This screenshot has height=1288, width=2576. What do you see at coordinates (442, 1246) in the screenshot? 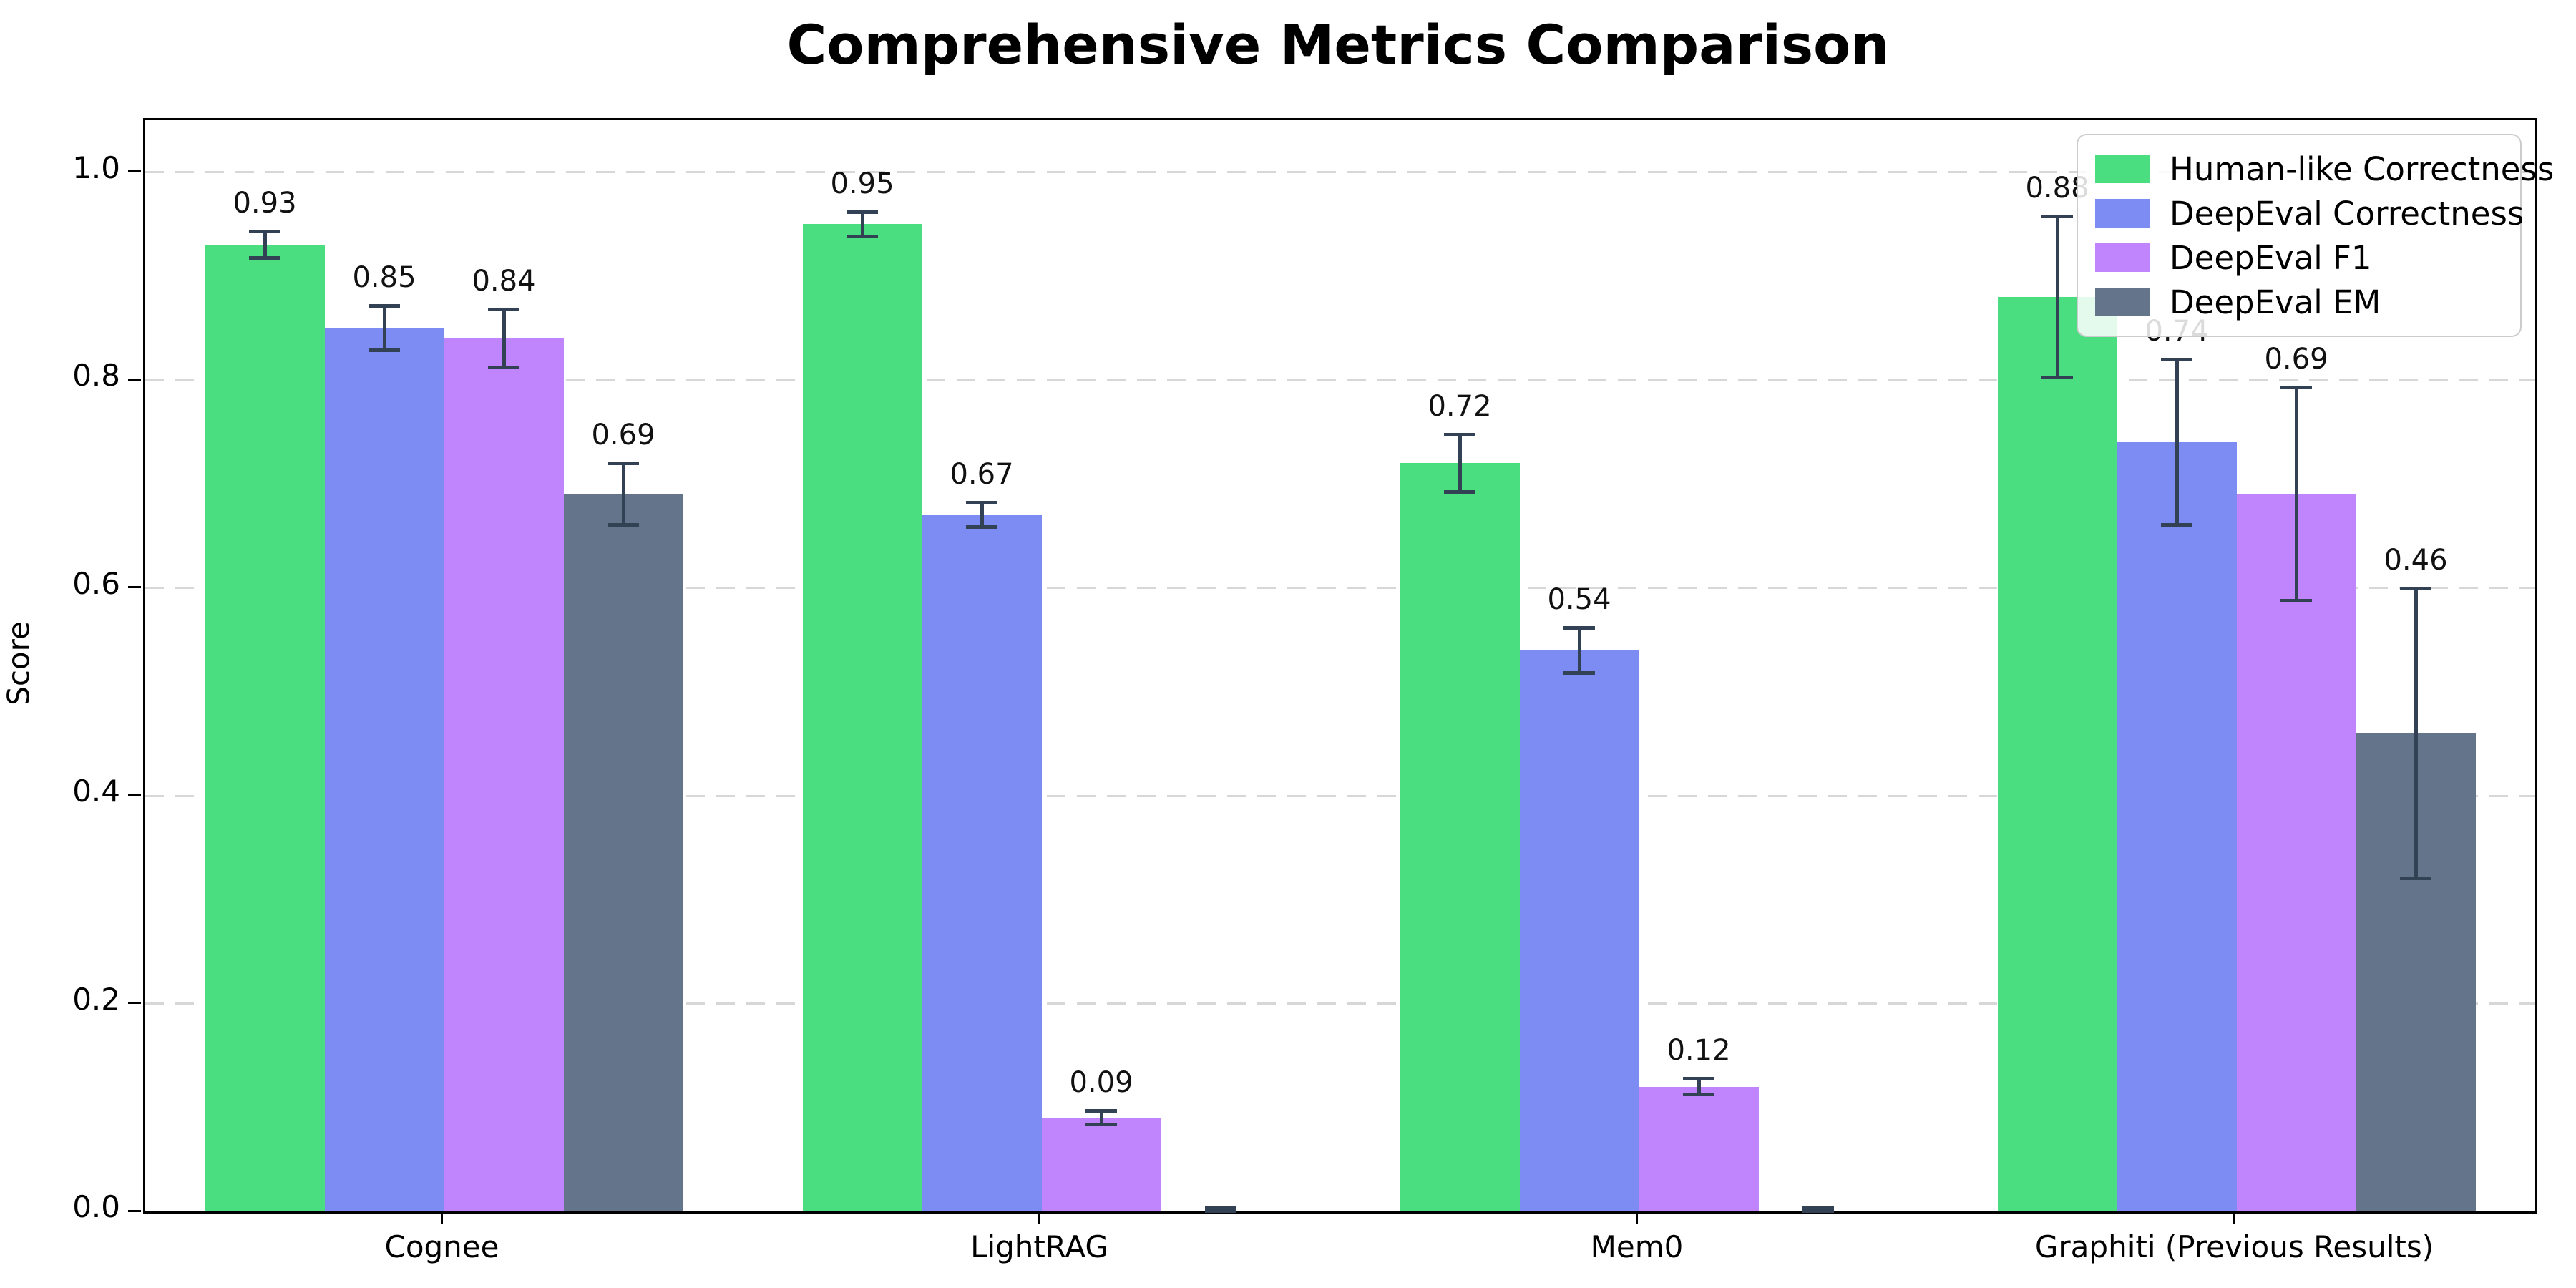
I see `x-tick-label: Cognee` at bounding box center [442, 1246].